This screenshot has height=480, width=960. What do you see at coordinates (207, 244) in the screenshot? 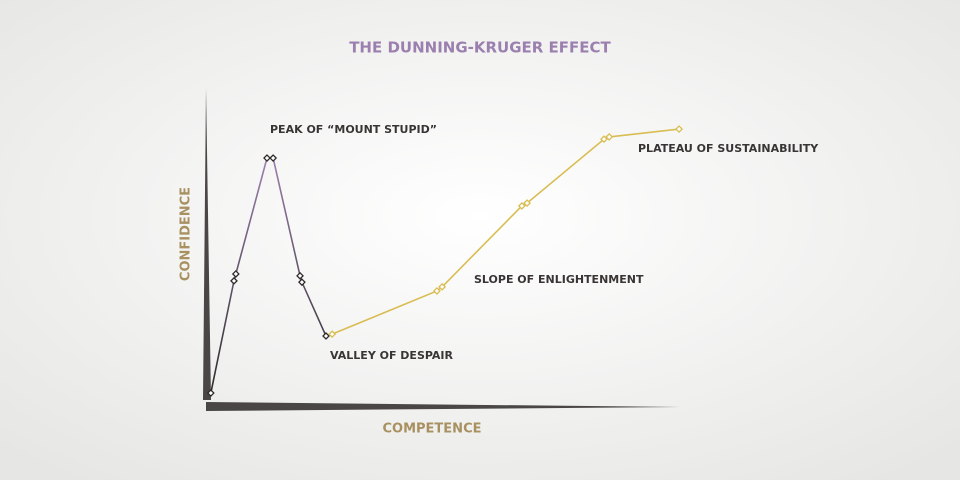
I see `y-axis` at bounding box center [207, 244].